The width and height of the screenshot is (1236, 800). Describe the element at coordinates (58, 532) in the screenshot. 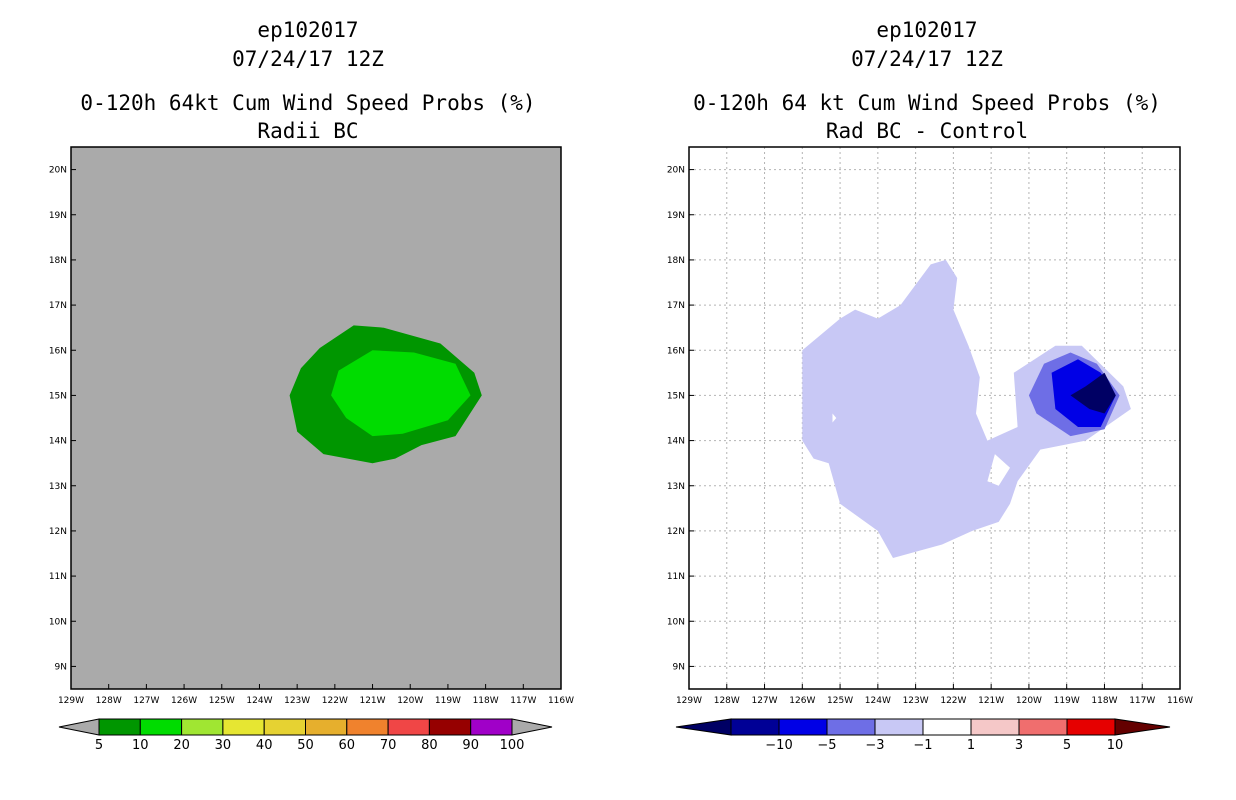

I see `left-y-tick-label: 12N` at that location.